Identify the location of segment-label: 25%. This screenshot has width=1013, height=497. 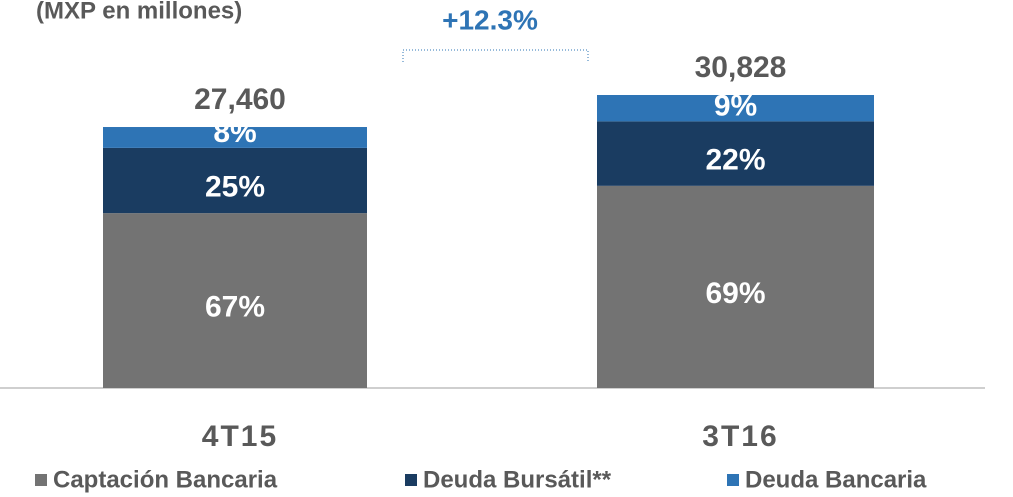
(235, 186).